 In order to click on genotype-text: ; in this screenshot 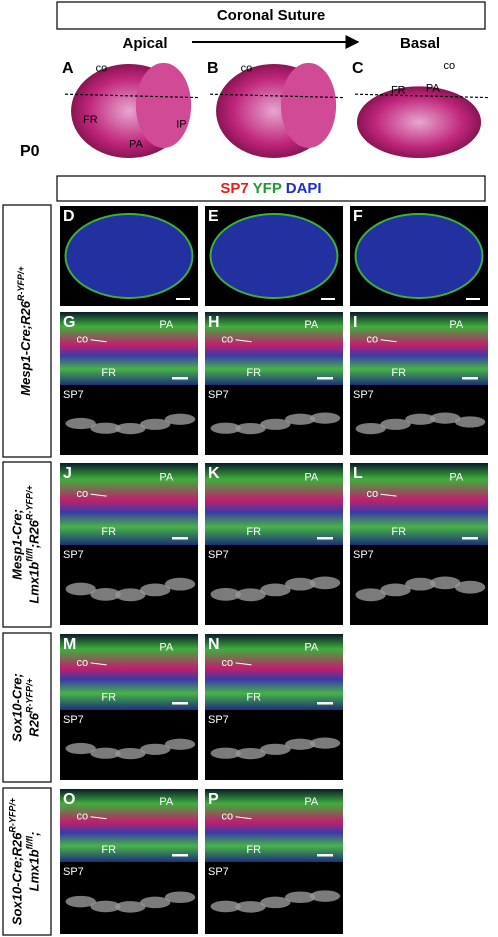, I will do `click(34, 834)`.